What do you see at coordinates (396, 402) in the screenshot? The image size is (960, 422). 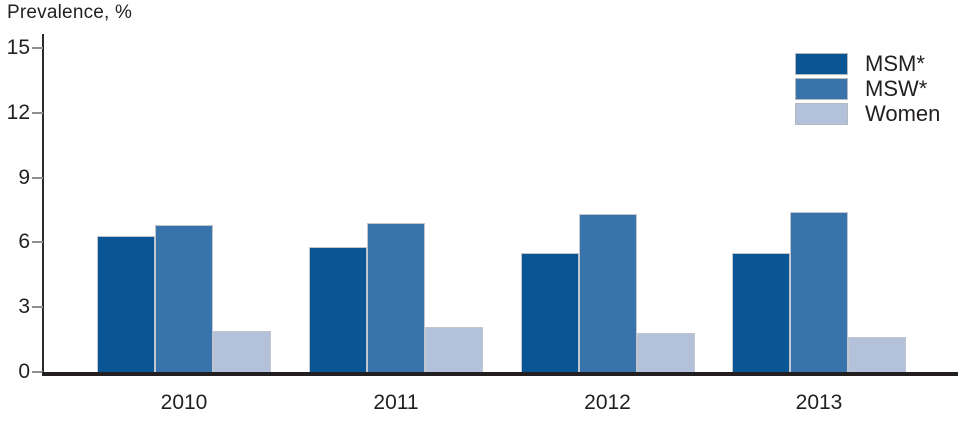 I see `x-tick-label-2011: 2011` at bounding box center [396, 402].